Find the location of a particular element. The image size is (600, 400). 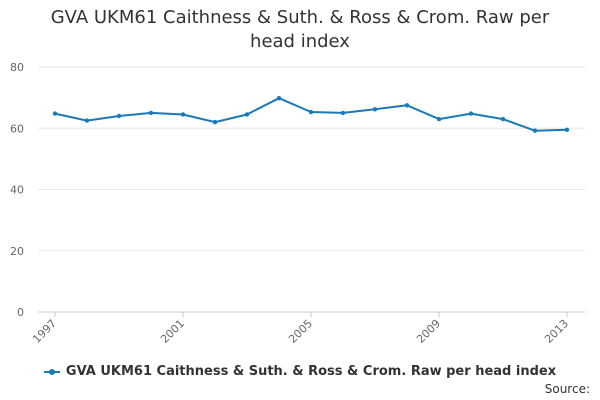

x-tick-label: 2001 is located at coordinates (172, 331).